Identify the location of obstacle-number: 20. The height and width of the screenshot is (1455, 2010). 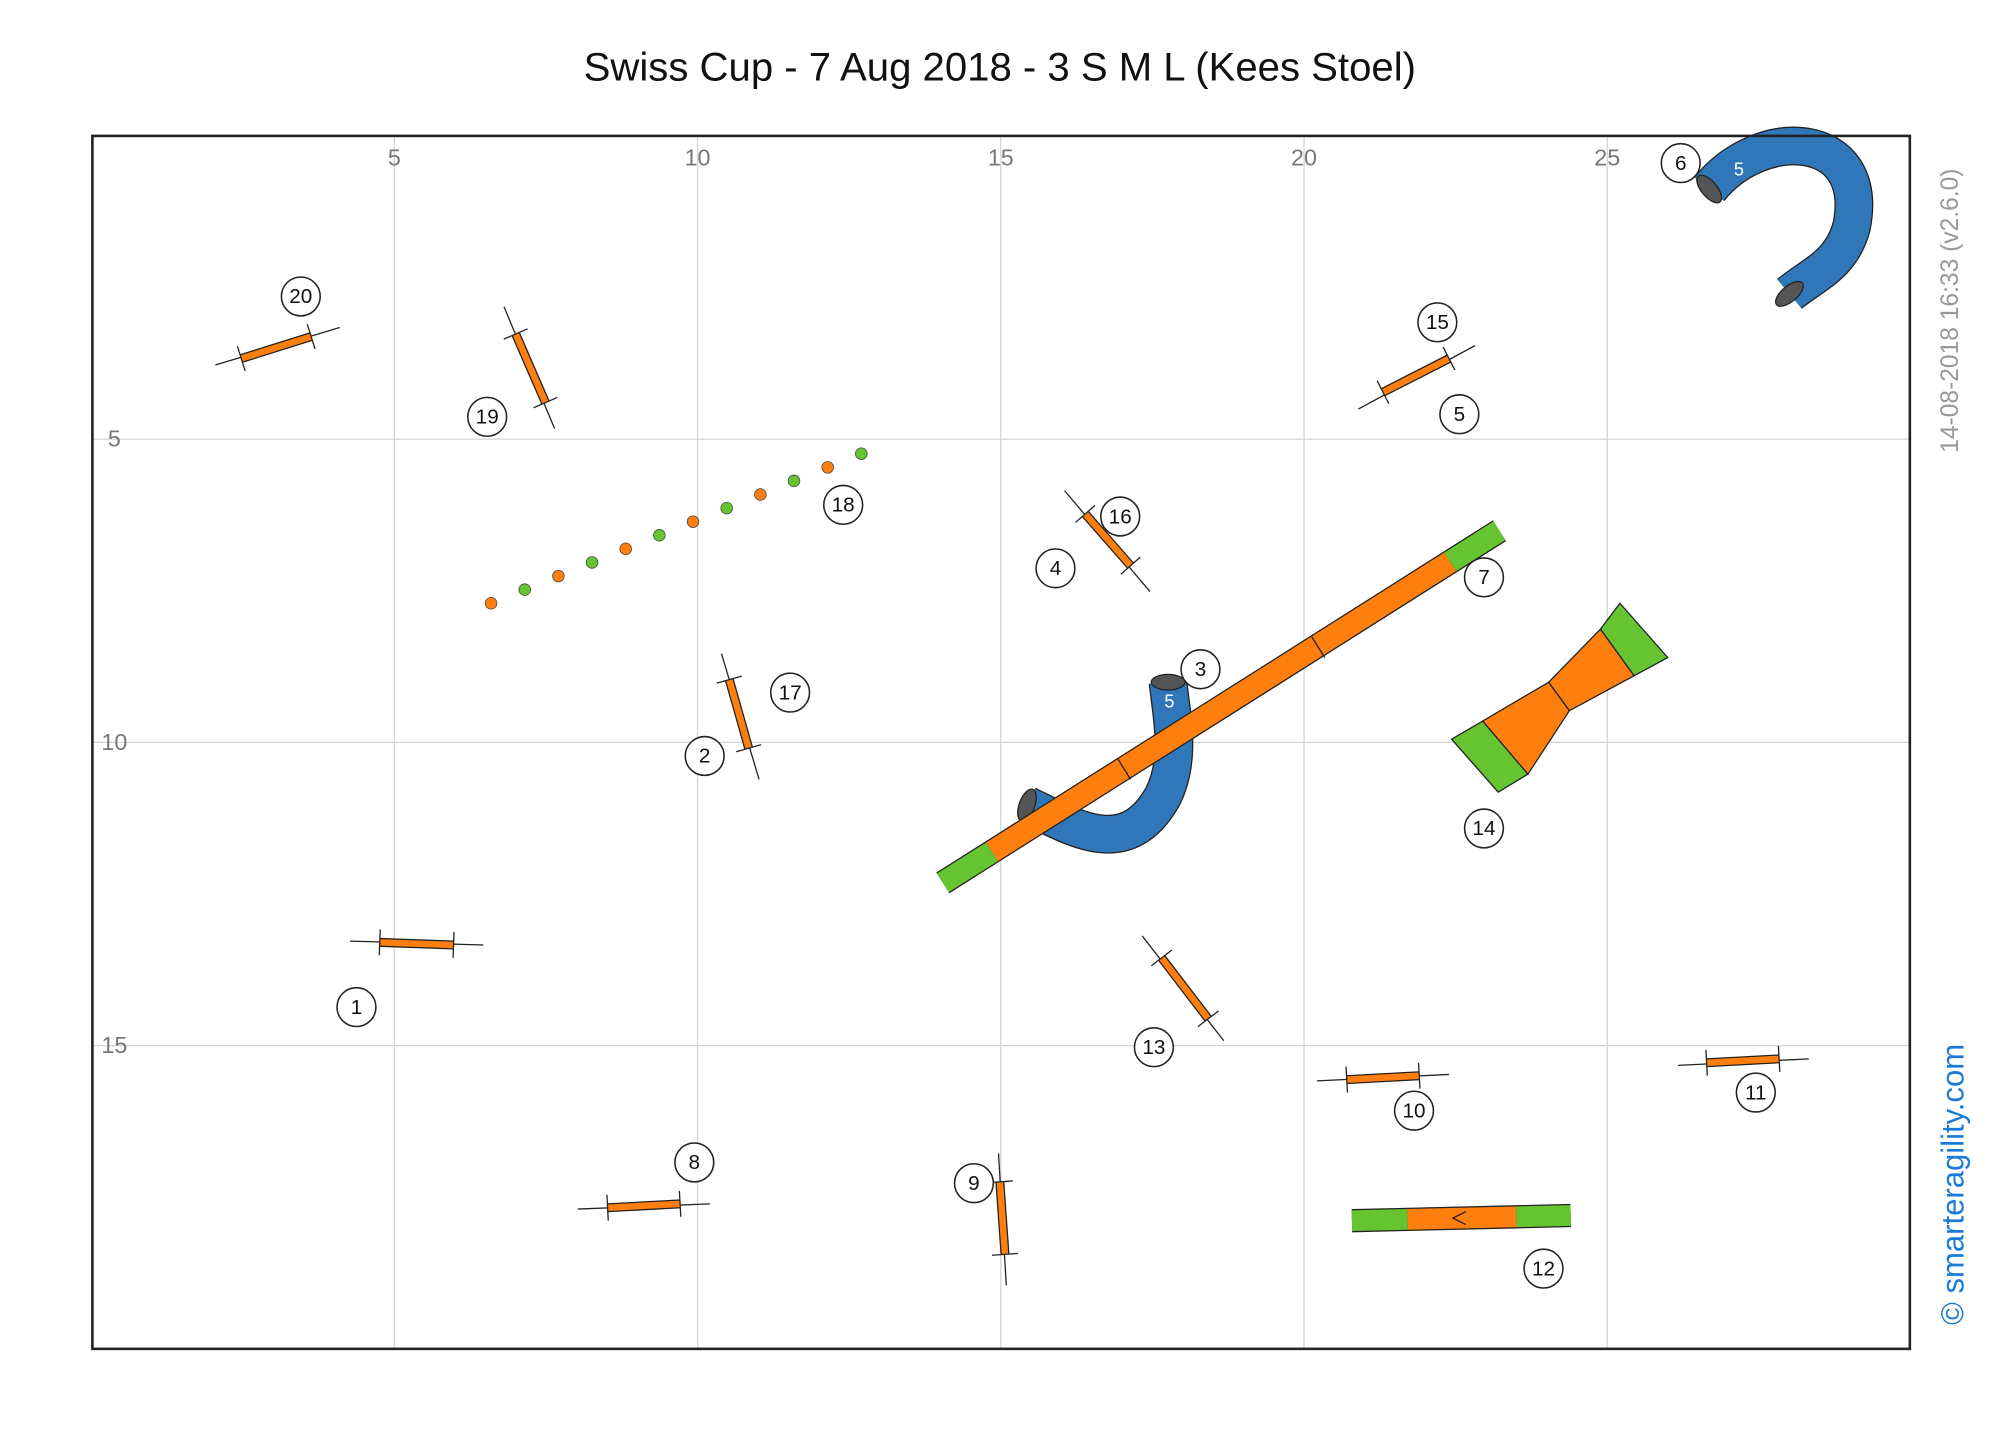
(300, 296).